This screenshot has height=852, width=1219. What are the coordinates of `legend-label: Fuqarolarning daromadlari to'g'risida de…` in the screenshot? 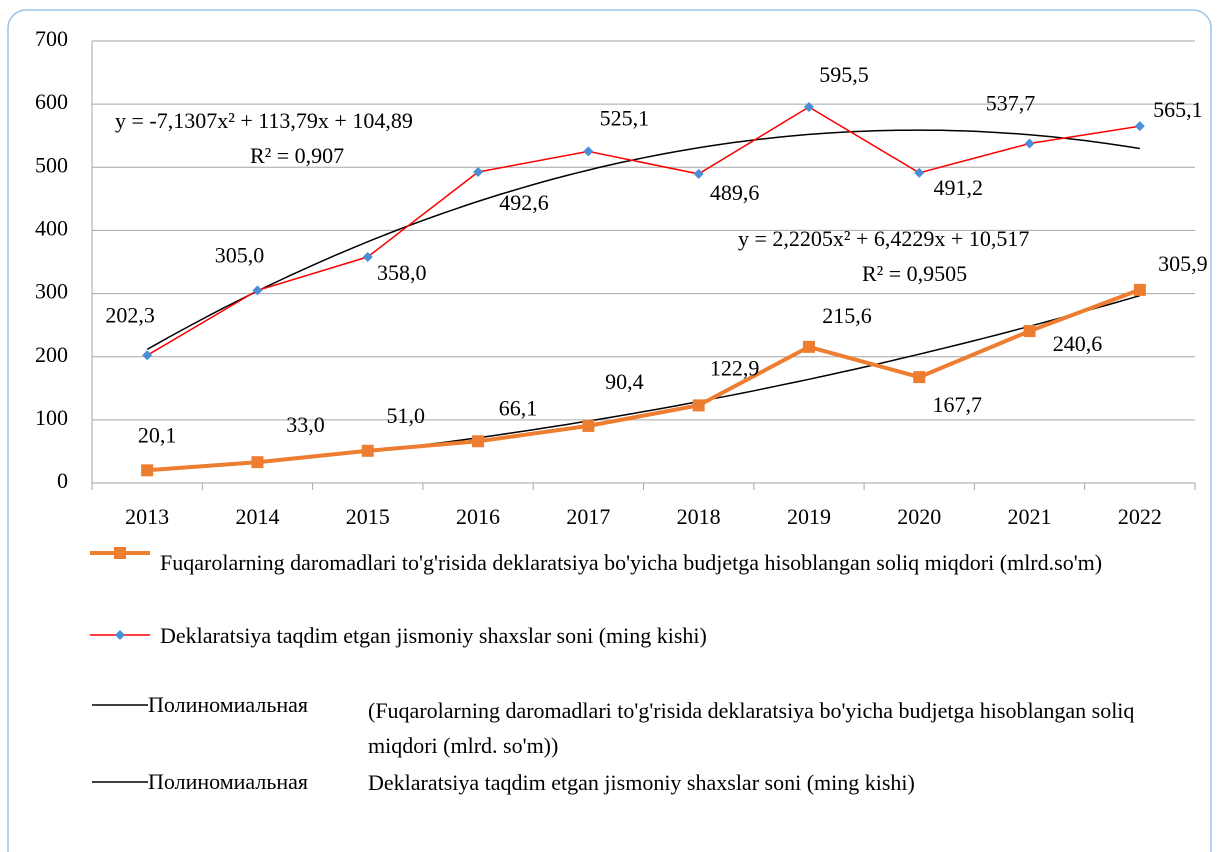 It's located at (631, 562).